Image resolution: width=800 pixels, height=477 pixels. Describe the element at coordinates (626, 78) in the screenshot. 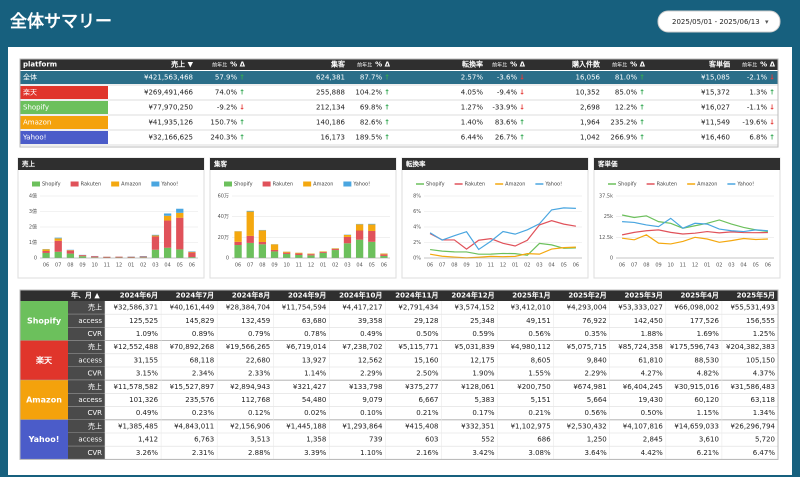

I see `yoy-value: 81.0%` at that location.